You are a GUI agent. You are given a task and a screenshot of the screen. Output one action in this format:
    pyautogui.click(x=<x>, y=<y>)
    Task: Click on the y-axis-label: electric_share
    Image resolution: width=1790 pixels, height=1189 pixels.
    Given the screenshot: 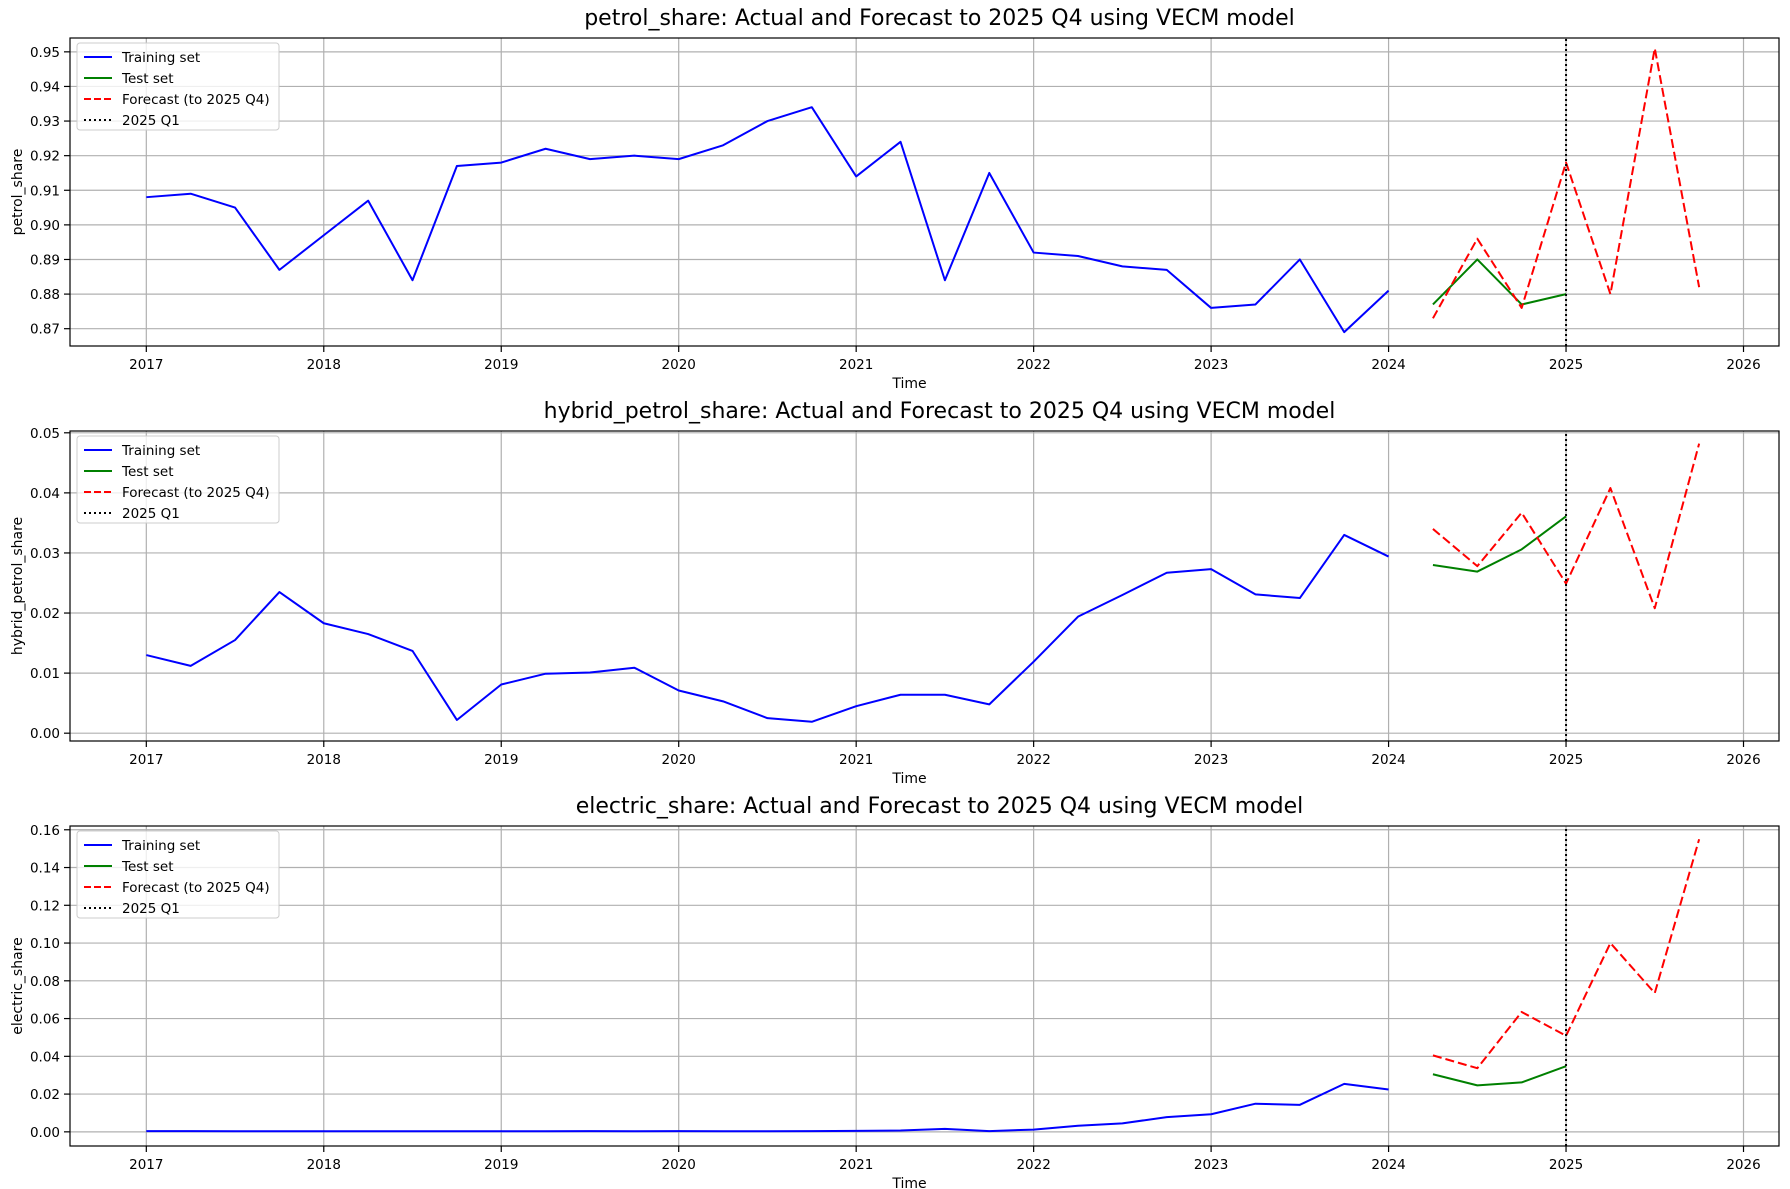 What is the action you would take?
    pyautogui.click(x=18, y=985)
    